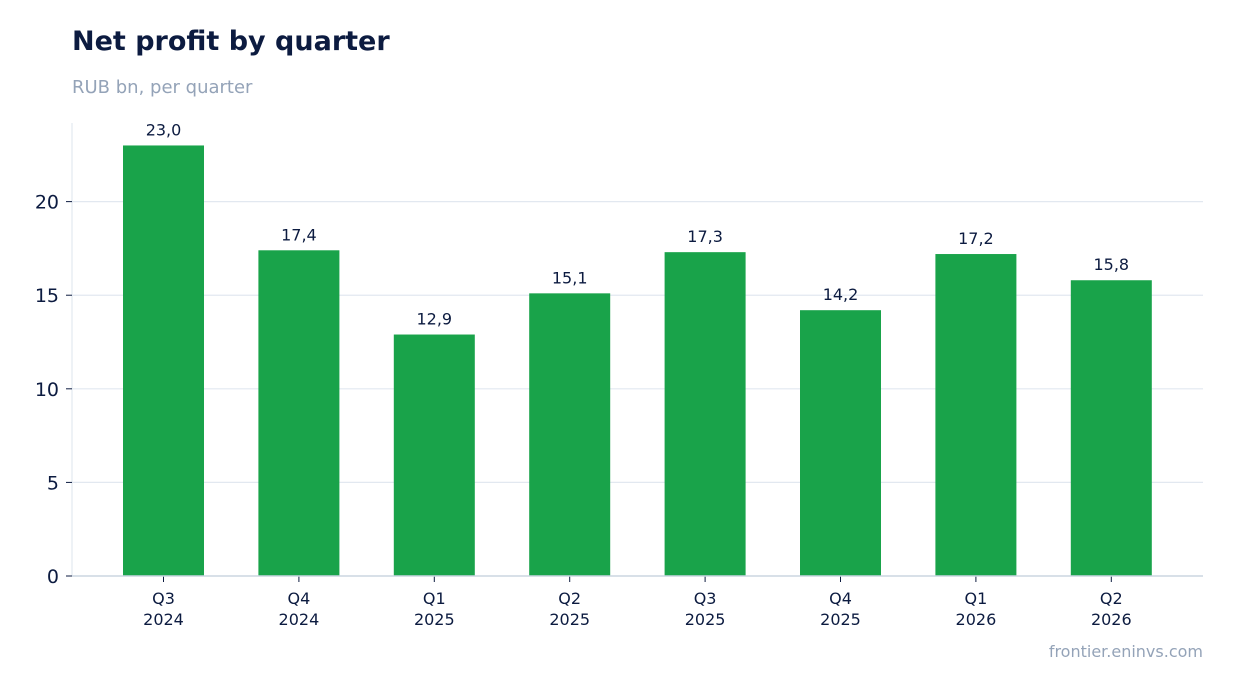 The image size is (1234, 693). Describe the element at coordinates (299, 234) in the screenshot. I see `bar-value-label: 17,4` at that location.